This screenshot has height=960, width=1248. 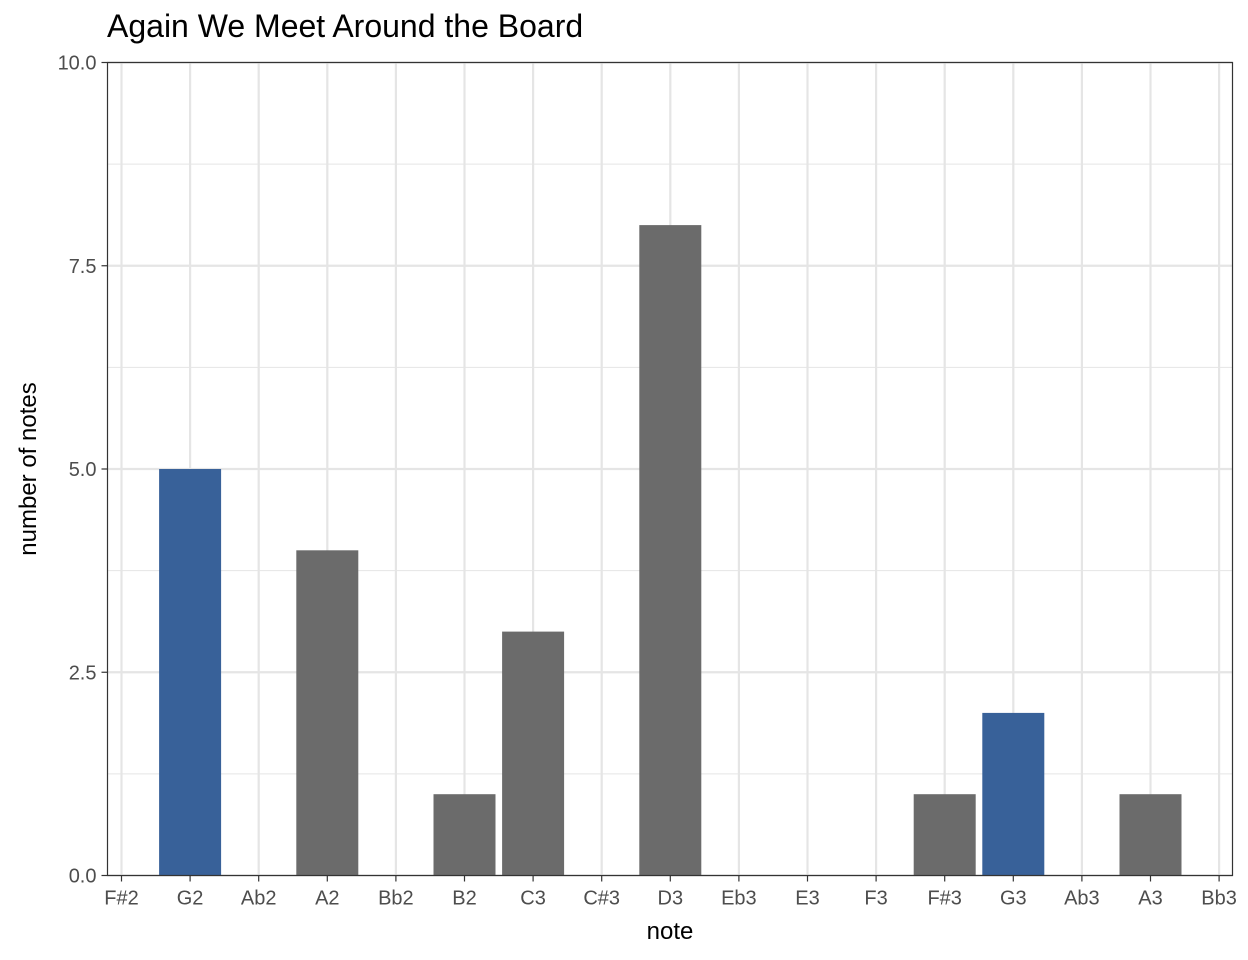 I want to click on x-axis-title: note, so click(x=670, y=931).